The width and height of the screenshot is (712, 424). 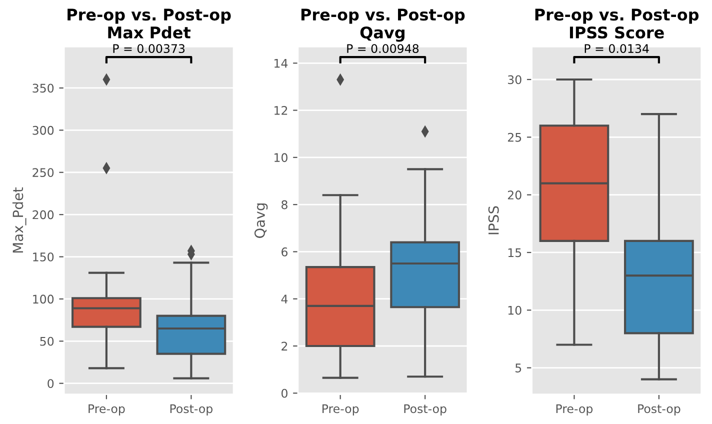 What do you see at coordinates (281, 110) in the screenshot?
I see `y-tick-label: 12` at bounding box center [281, 110].